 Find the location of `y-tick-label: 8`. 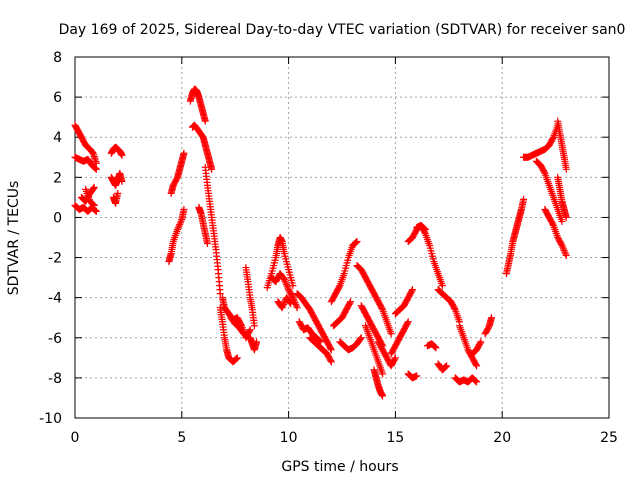

y-tick-label: 8 is located at coordinates (57, 58).